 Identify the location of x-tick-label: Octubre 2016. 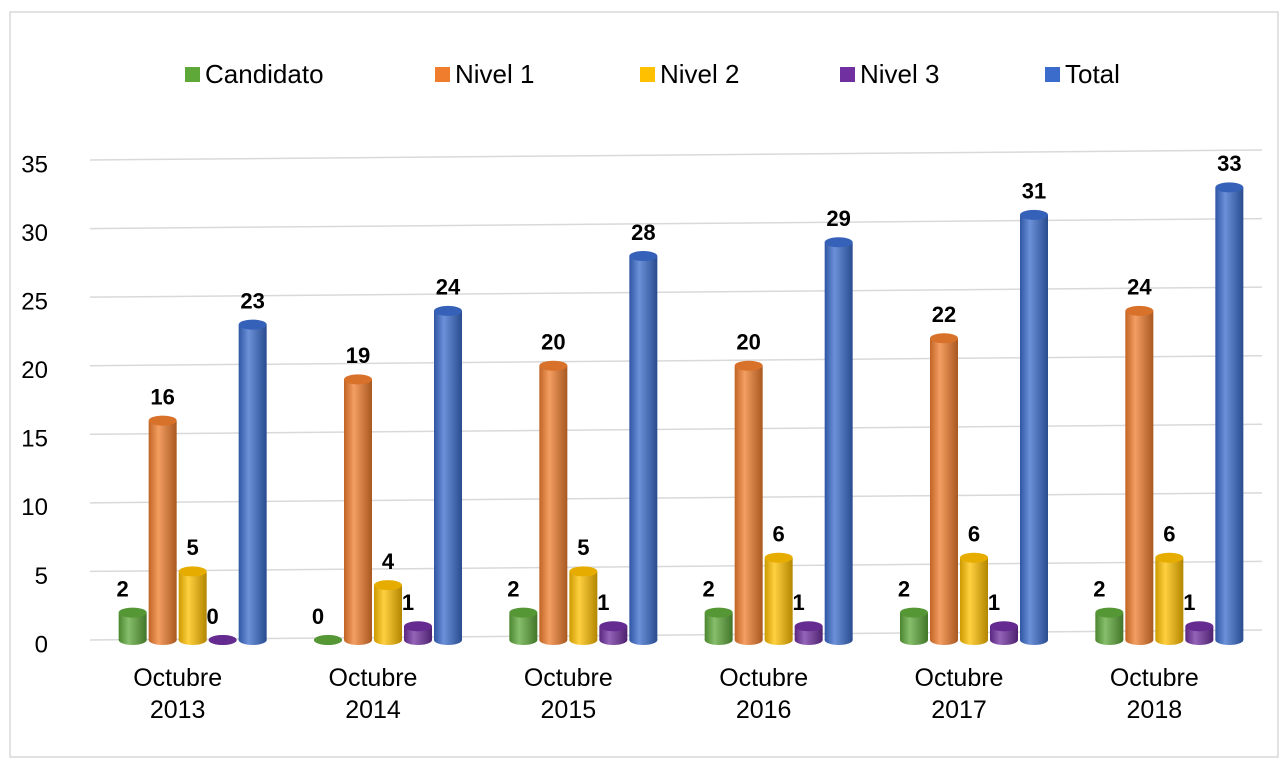
(764, 694).